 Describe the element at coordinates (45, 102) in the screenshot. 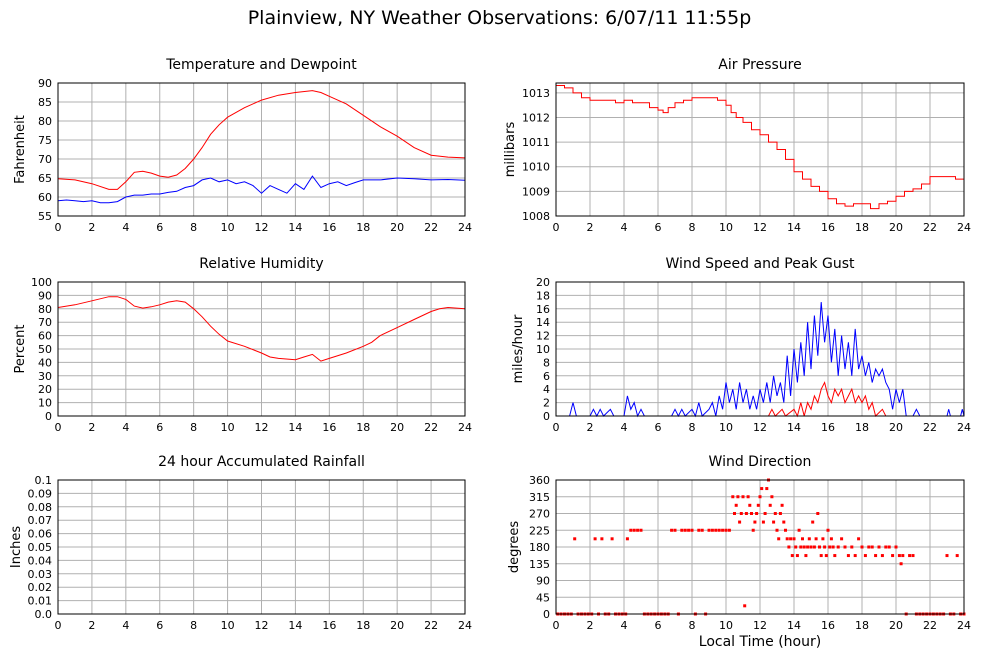

I see `y-tick-label: 85` at that location.